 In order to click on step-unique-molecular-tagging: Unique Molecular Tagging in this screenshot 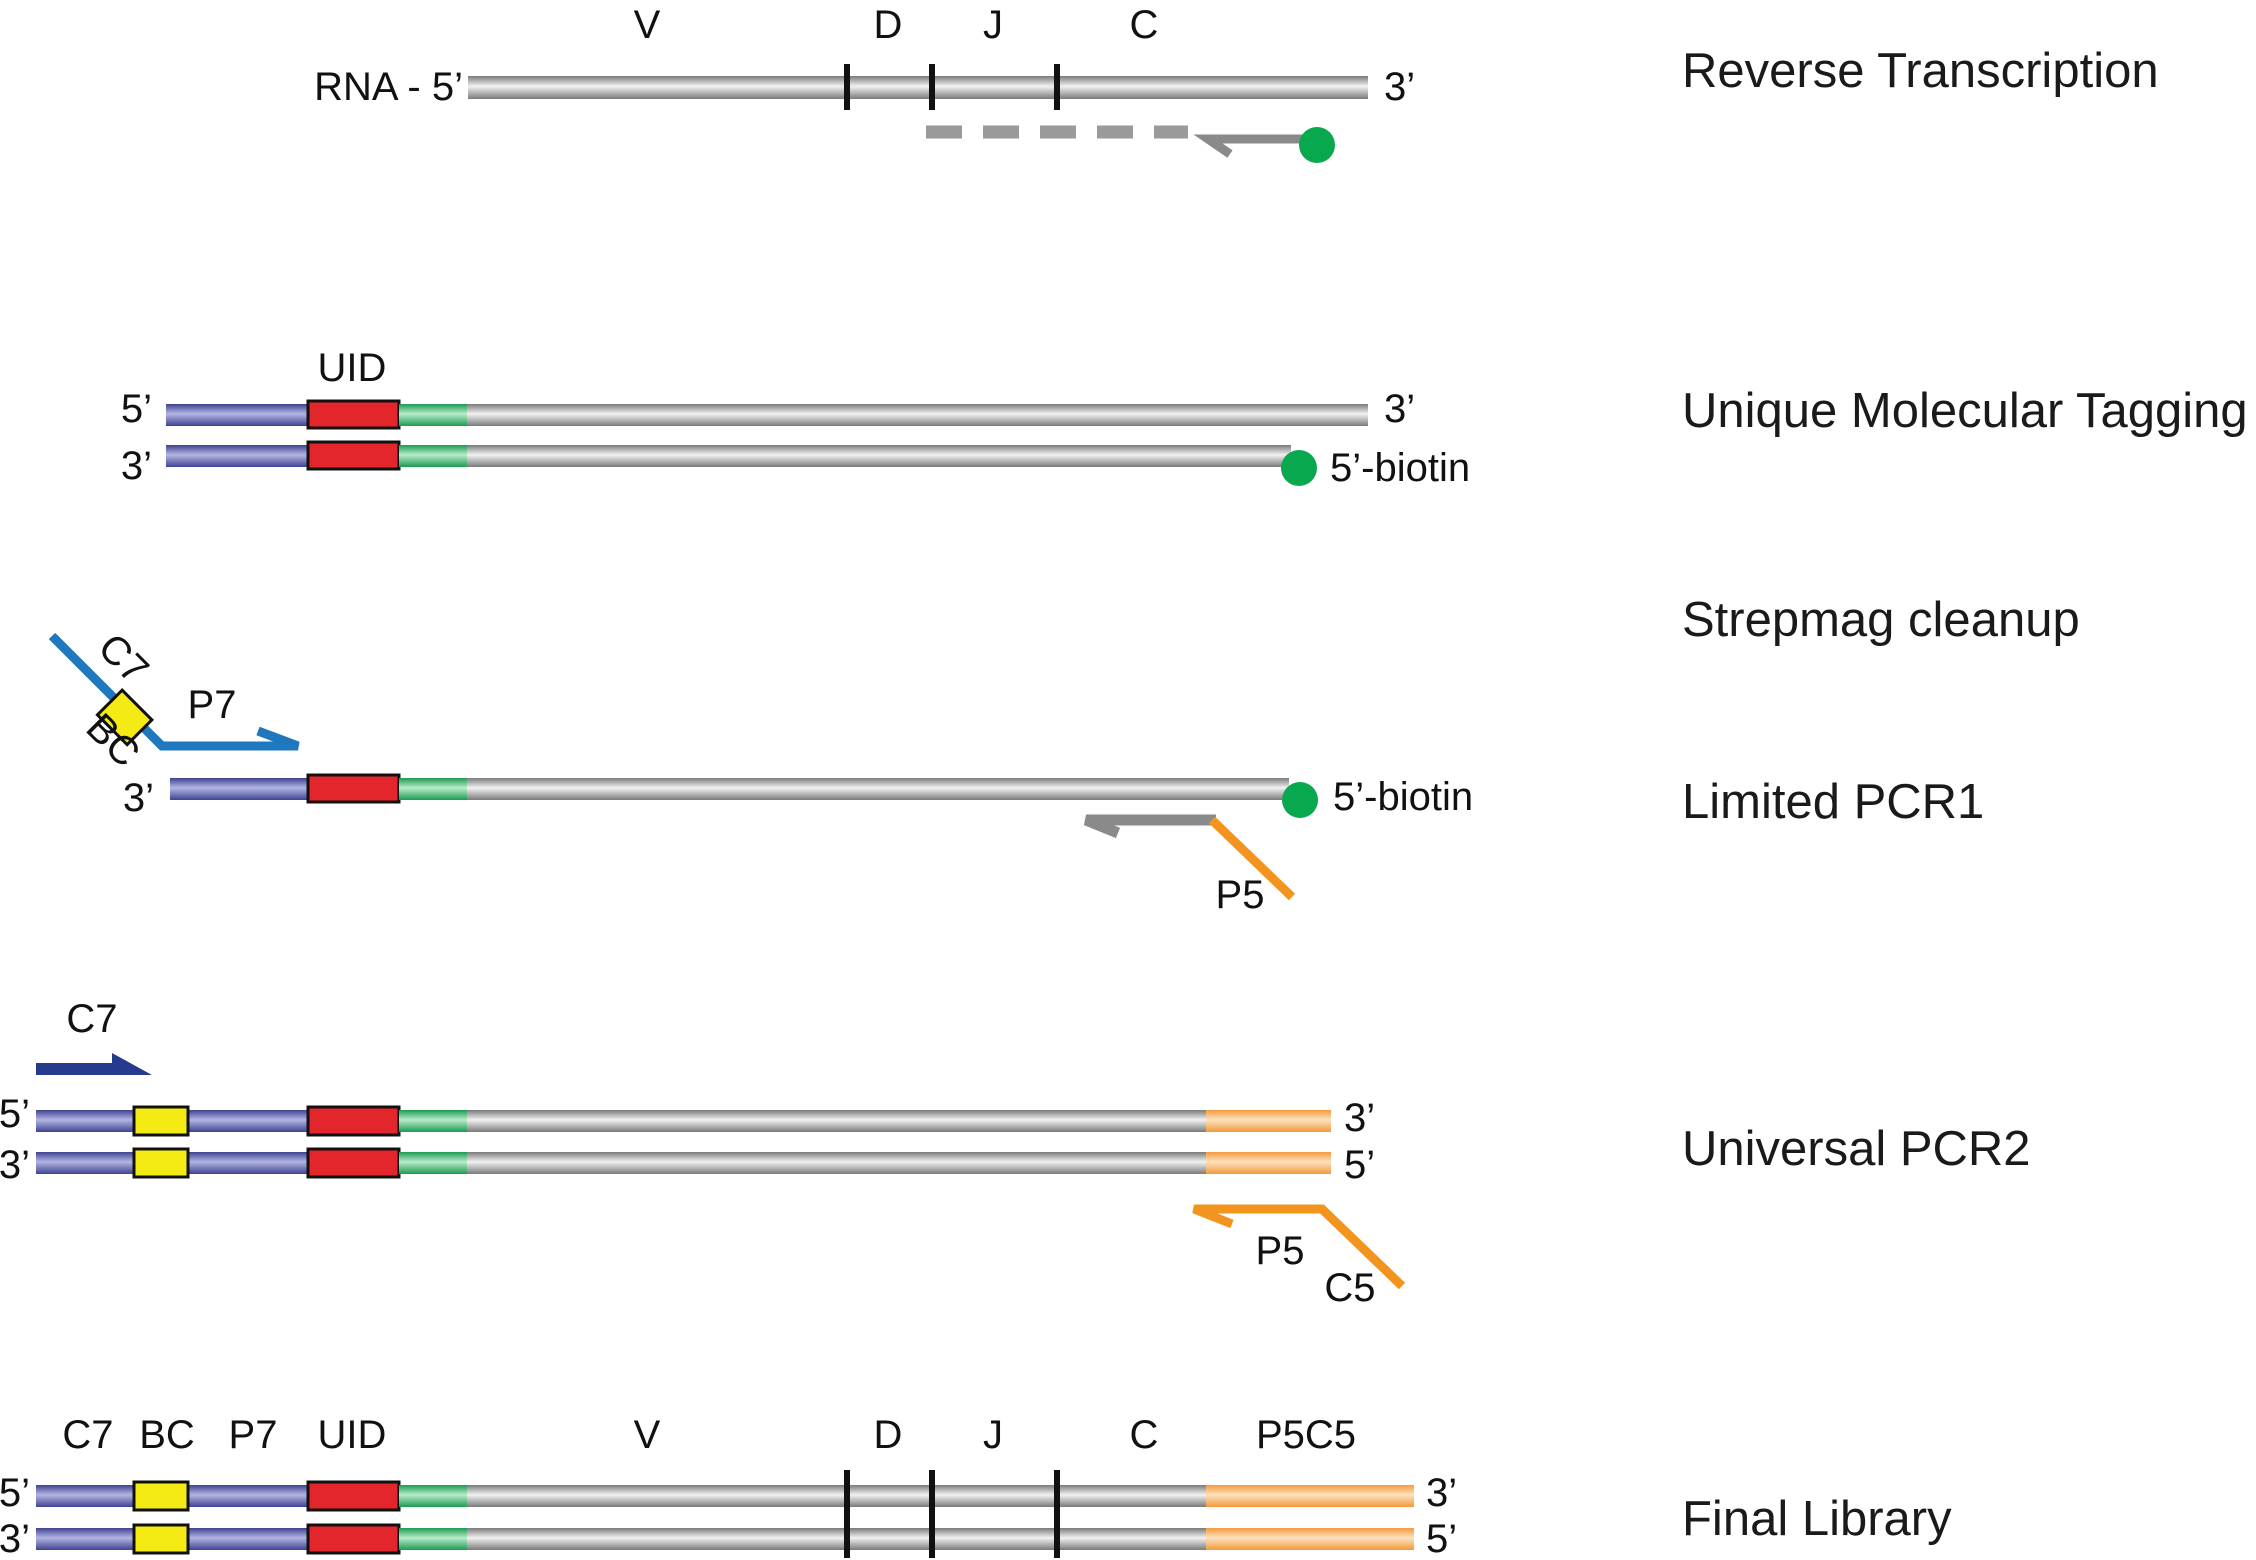, I will do `click(1965, 411)`.